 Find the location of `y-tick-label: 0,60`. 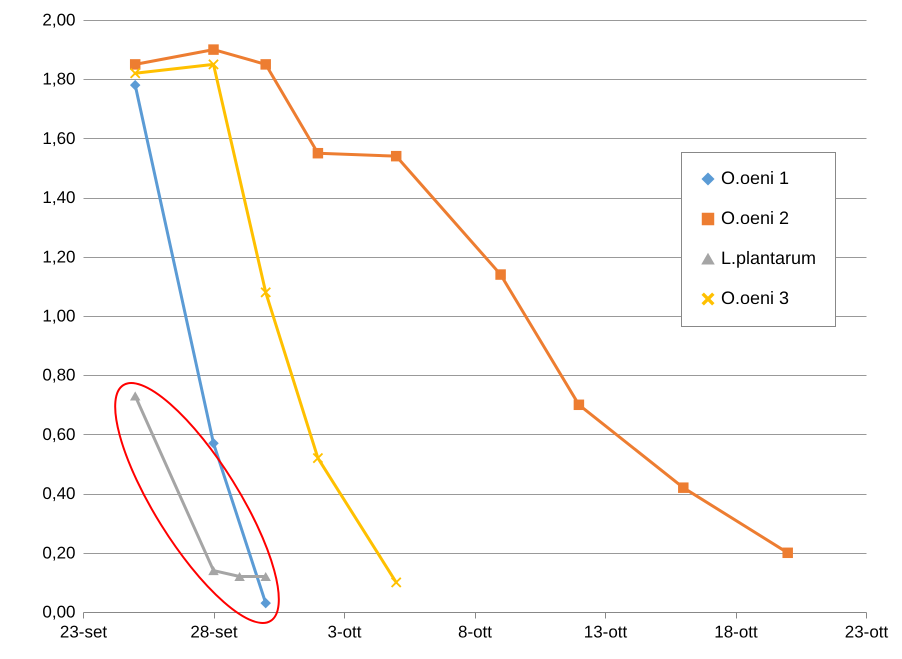

y-tick-label: 0,60 is located at coordinates (59, 434).